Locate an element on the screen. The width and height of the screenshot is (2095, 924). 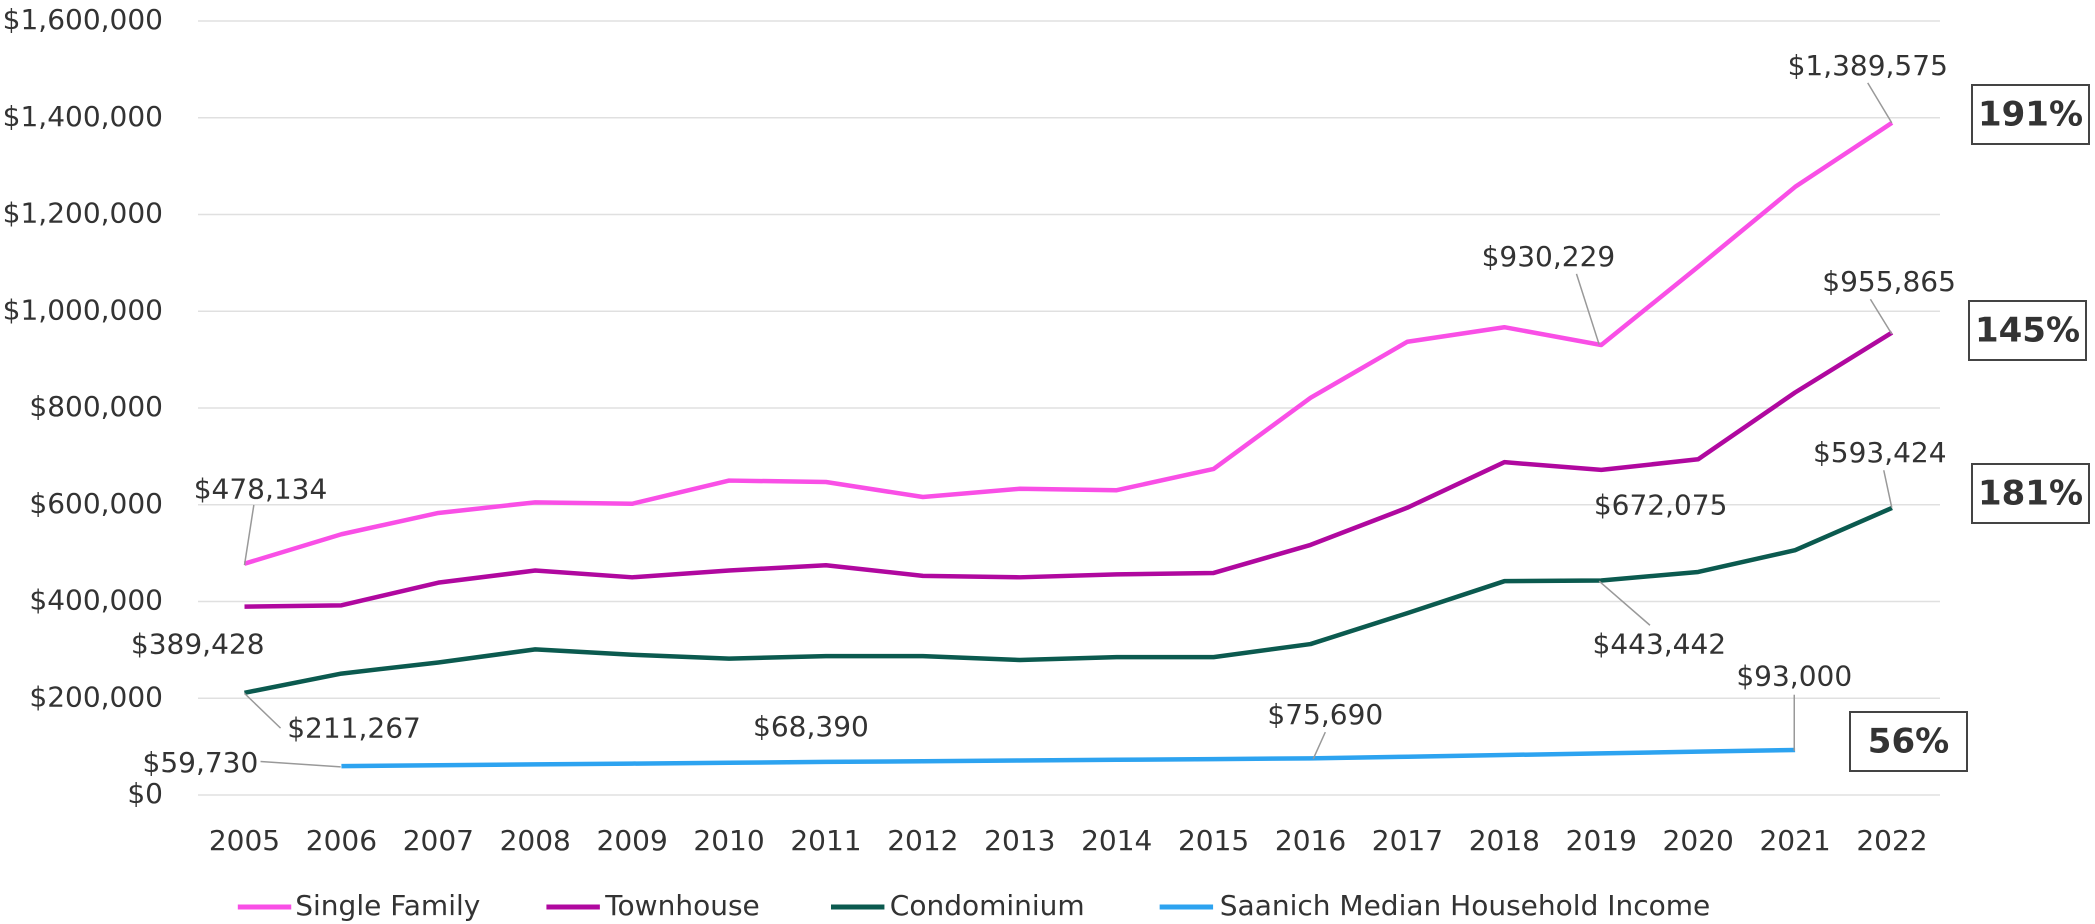
data-label: $443,442 is located at coordinates (1660, 643).